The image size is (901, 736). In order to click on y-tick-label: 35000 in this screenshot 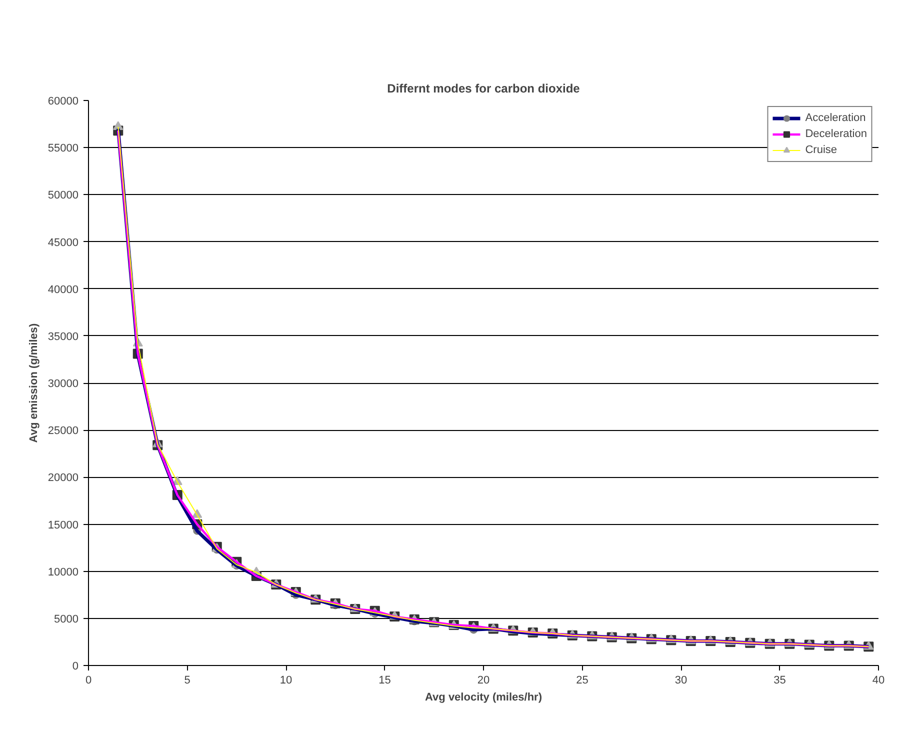, I will do `click(63, 336)`.